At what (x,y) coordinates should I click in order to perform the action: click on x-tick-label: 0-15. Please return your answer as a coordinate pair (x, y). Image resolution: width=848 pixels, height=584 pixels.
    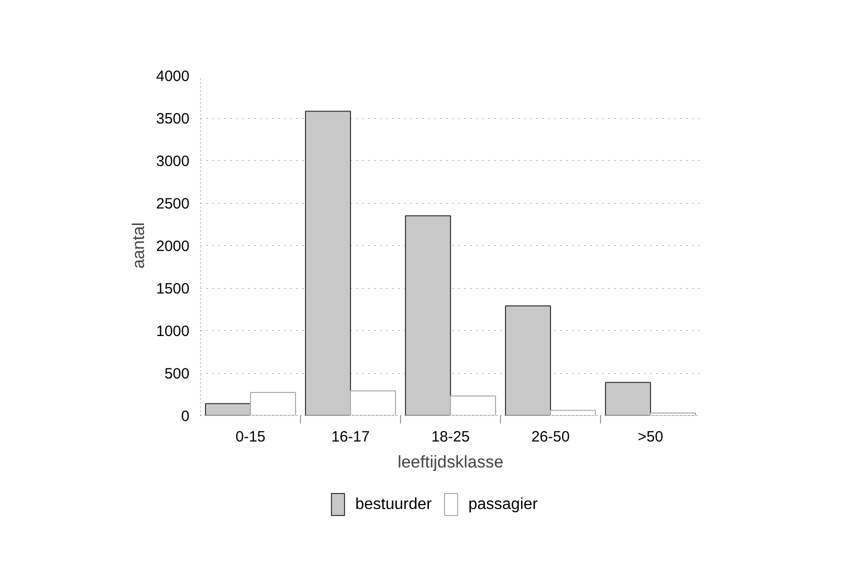
    Looking at the image, I should click on (250, 437).